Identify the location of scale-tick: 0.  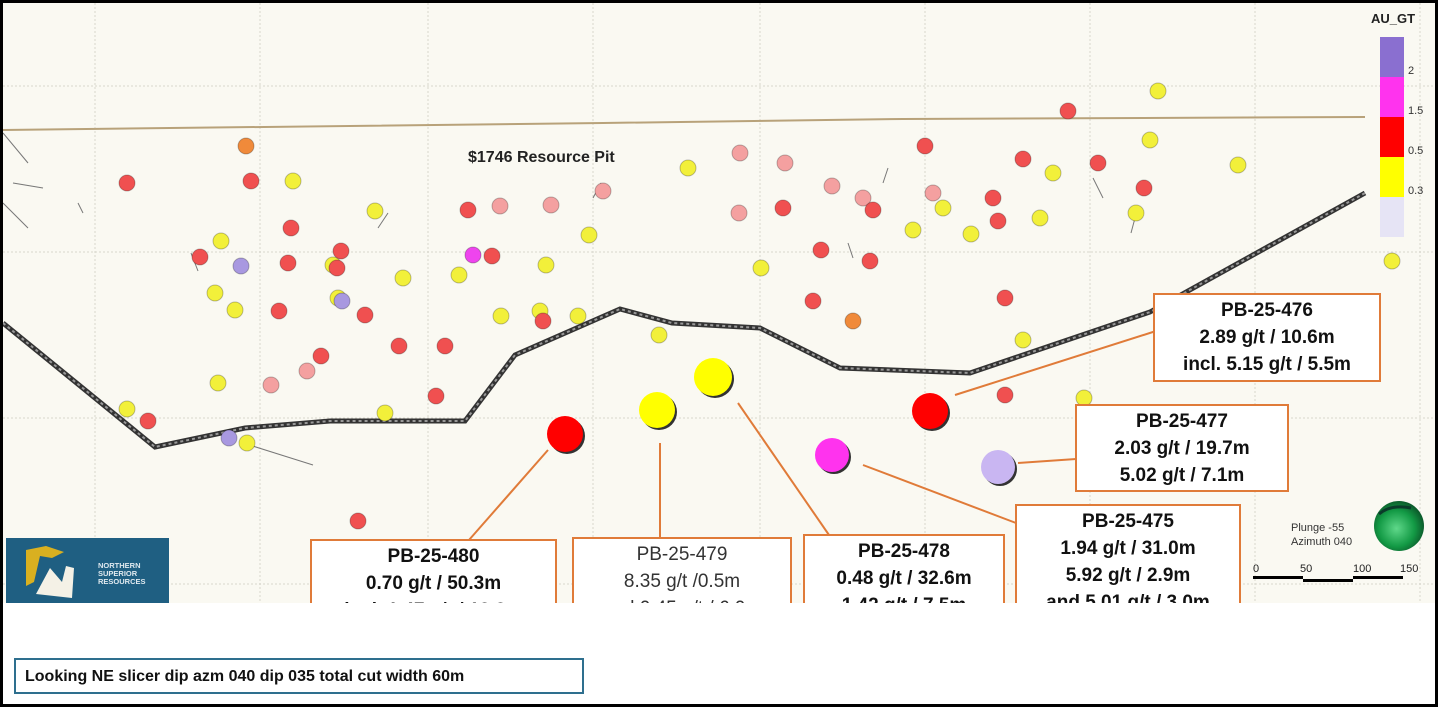
(1256, 569).